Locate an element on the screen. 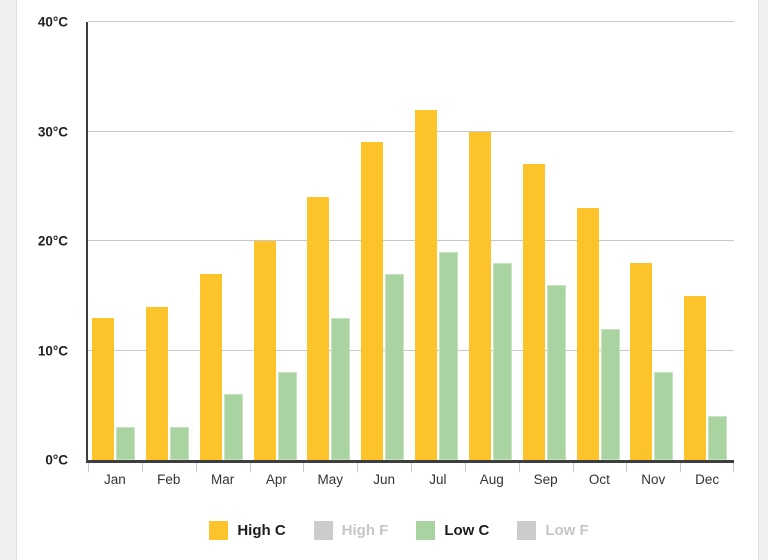 Image resolution: width=768 pixels, height=560 pixels. legend-label-high-f: High F is located at coordinates (365, 530).